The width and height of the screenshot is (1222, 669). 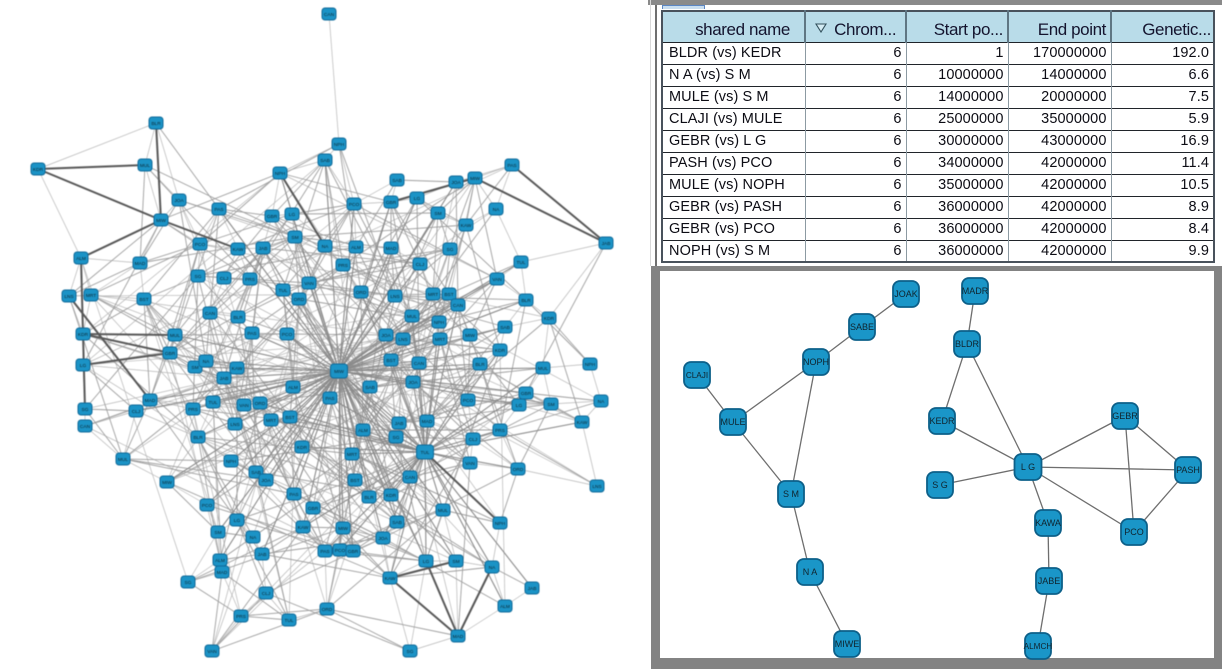 I want to click on svg-text: JOAK, so click(x=906, y=294).